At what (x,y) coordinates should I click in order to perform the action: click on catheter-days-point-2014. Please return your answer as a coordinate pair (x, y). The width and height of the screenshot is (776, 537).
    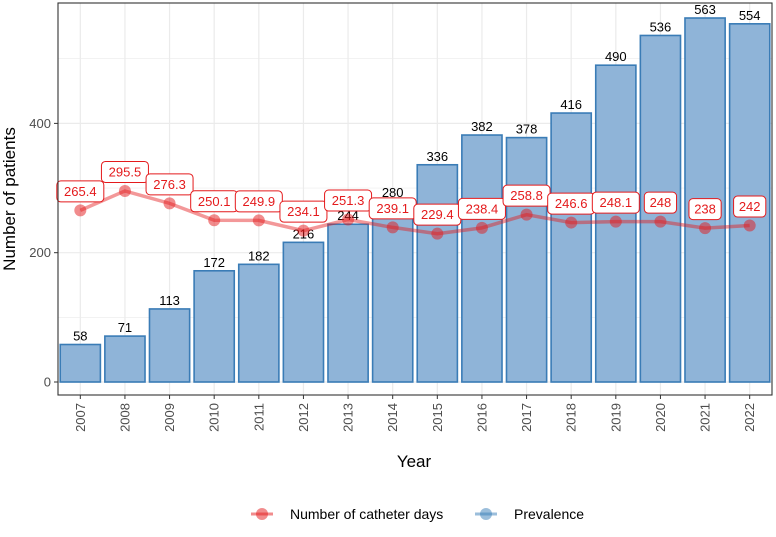
    Looking at the image, I should click on (392, 227).